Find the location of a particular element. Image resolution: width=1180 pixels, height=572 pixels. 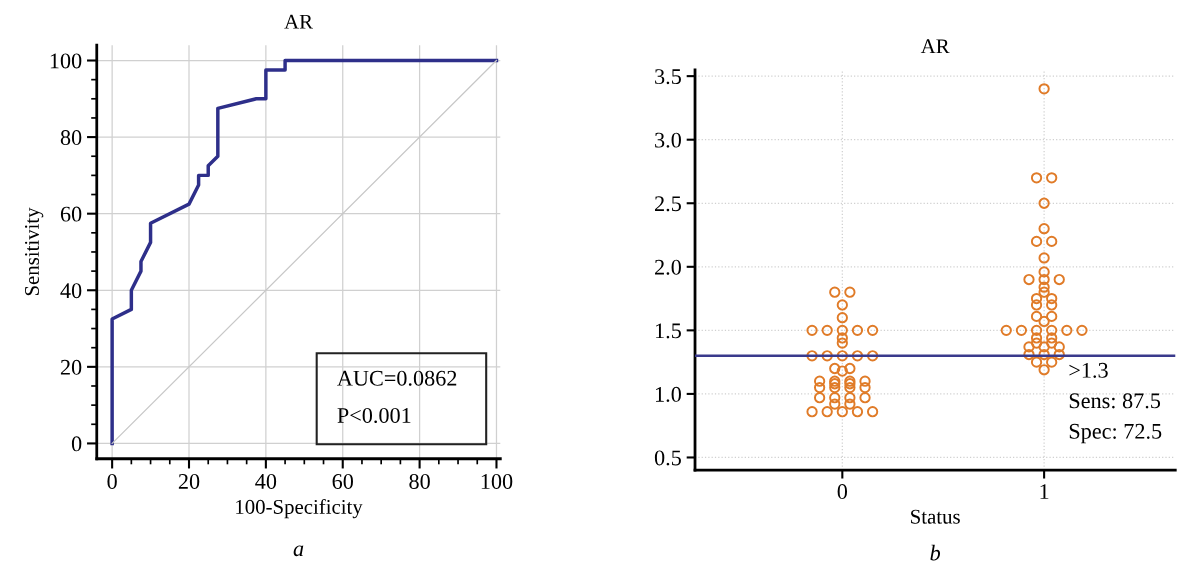

x-tick-label: 100 is located at coordinates (497, 481).